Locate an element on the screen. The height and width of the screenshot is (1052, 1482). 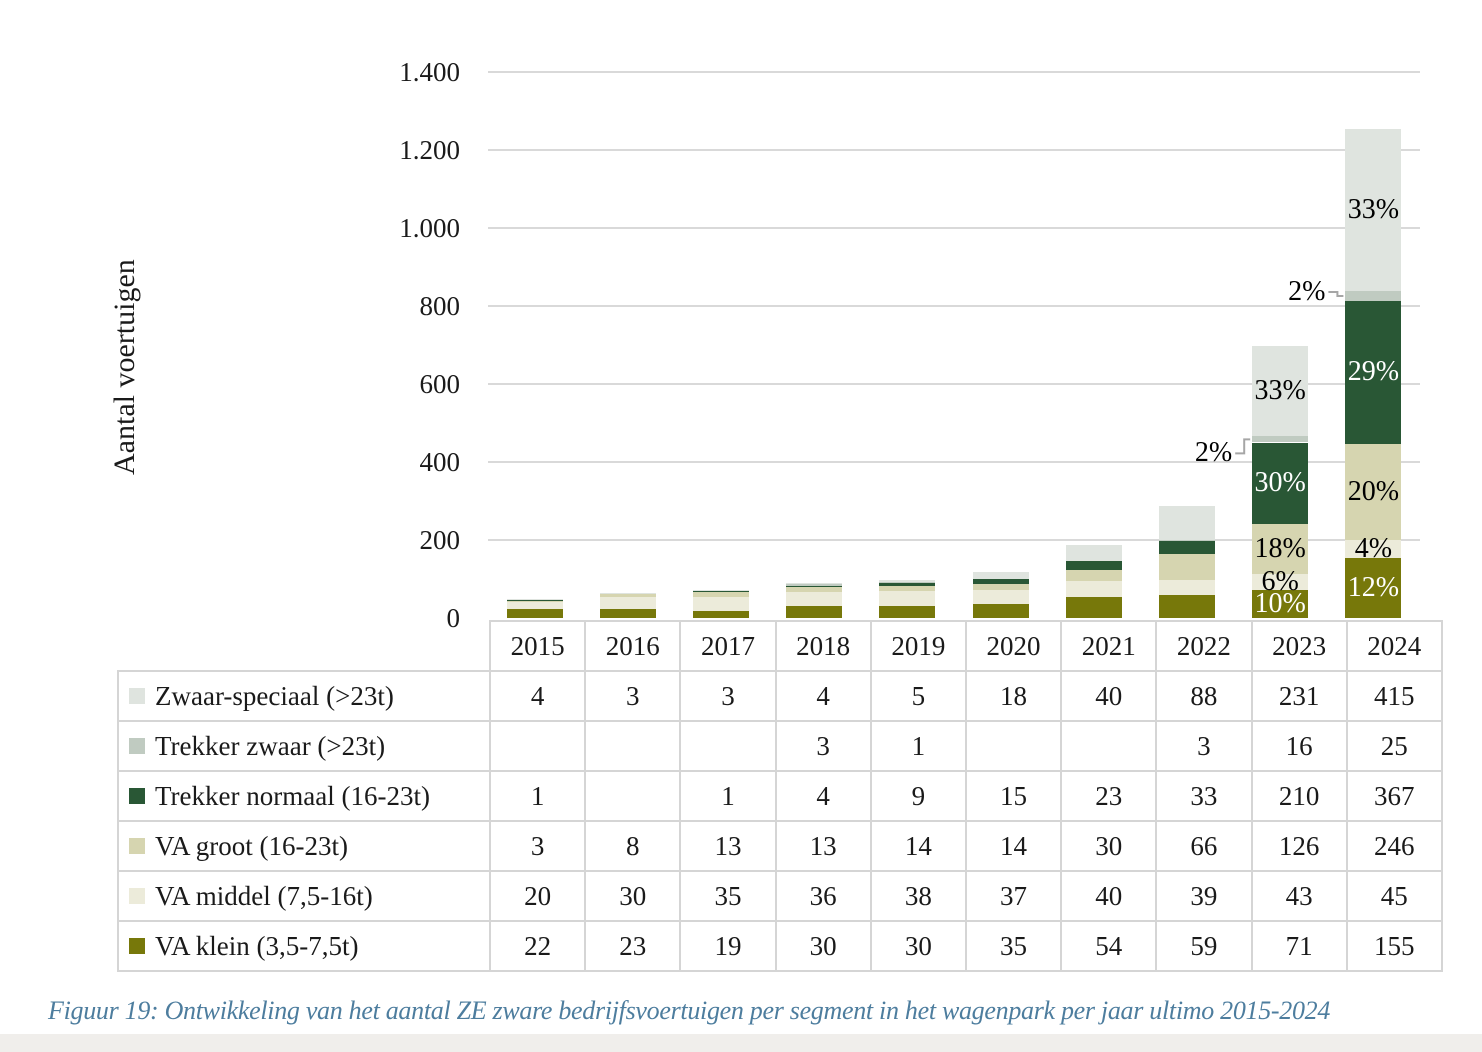
table-row: VA groot (16-23t) 3 8 13 13 14 14 30 66 126 246 is located at coordinates (780, 846).